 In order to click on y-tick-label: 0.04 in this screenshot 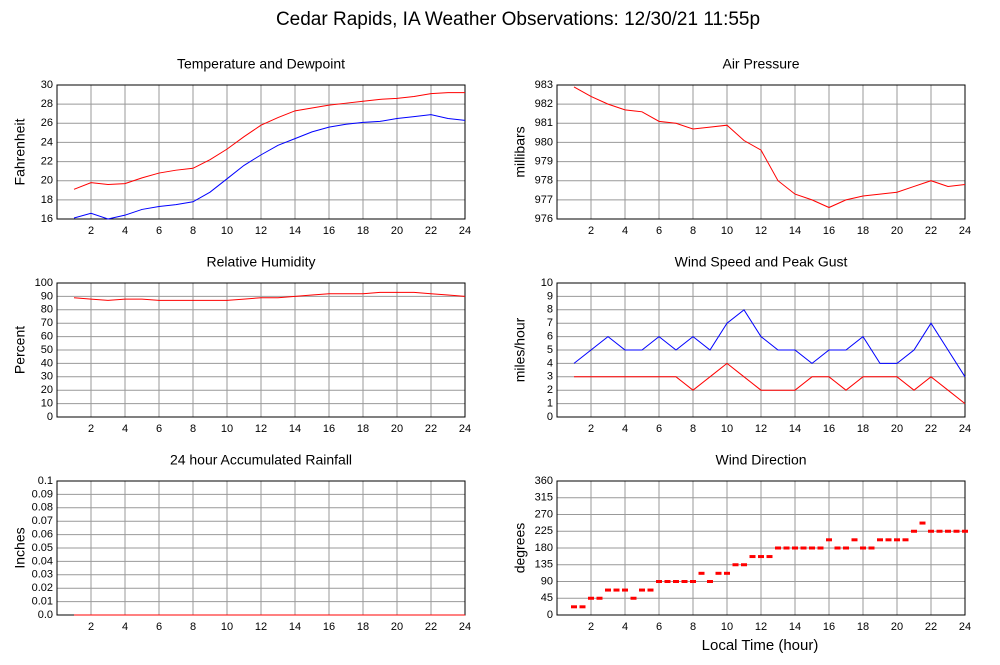, I will do `click(42, 561)`.